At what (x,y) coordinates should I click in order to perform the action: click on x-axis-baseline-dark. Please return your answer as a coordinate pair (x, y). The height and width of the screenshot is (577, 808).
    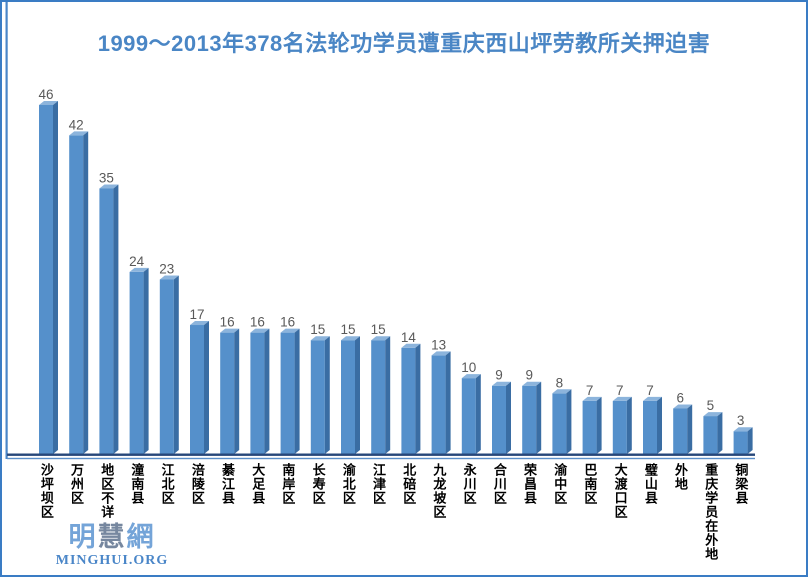
    Looking at the image, I should click on (381, 454).